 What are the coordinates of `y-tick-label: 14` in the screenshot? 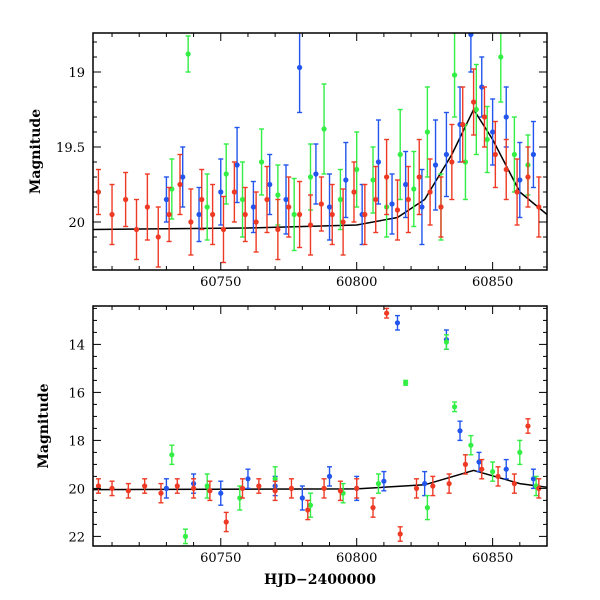 It's located at (76, 345).